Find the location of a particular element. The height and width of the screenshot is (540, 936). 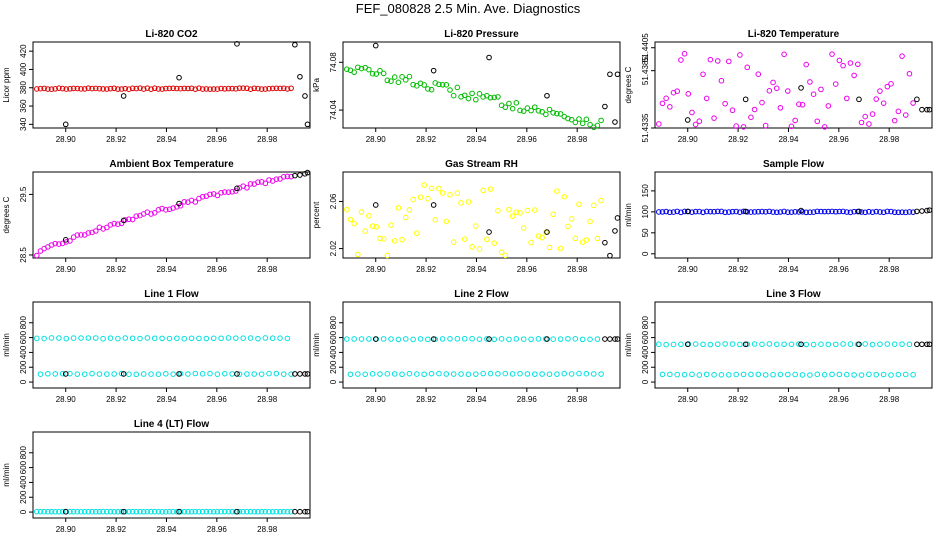

y-tick-label: 400 is located at coordinates (23, 69).